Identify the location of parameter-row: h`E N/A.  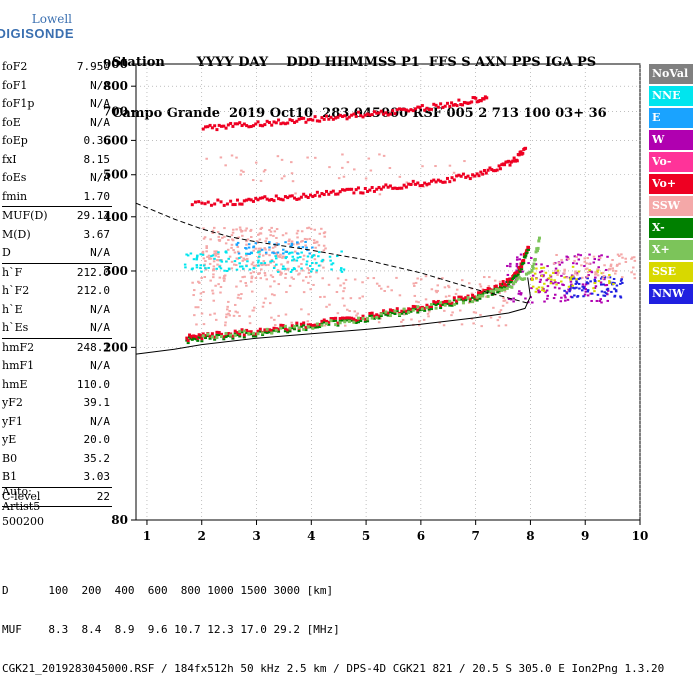
(57, 310).